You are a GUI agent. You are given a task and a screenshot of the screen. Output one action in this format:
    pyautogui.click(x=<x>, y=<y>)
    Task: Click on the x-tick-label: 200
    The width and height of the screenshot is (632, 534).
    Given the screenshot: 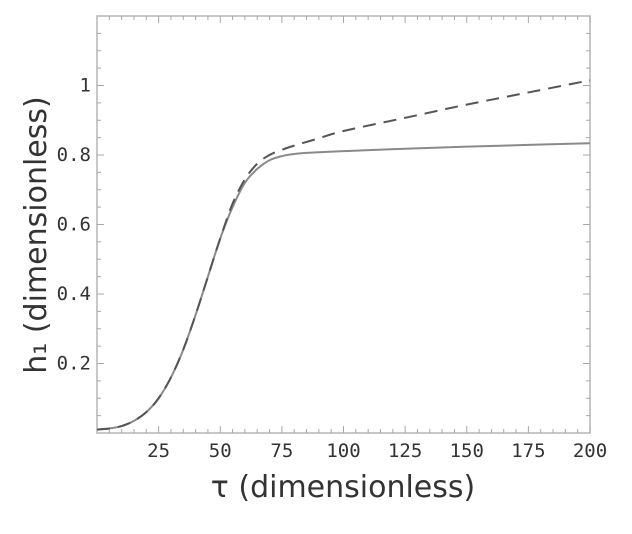 What is the action you would take?
    pyautogui.click(x=590, y=451)
    